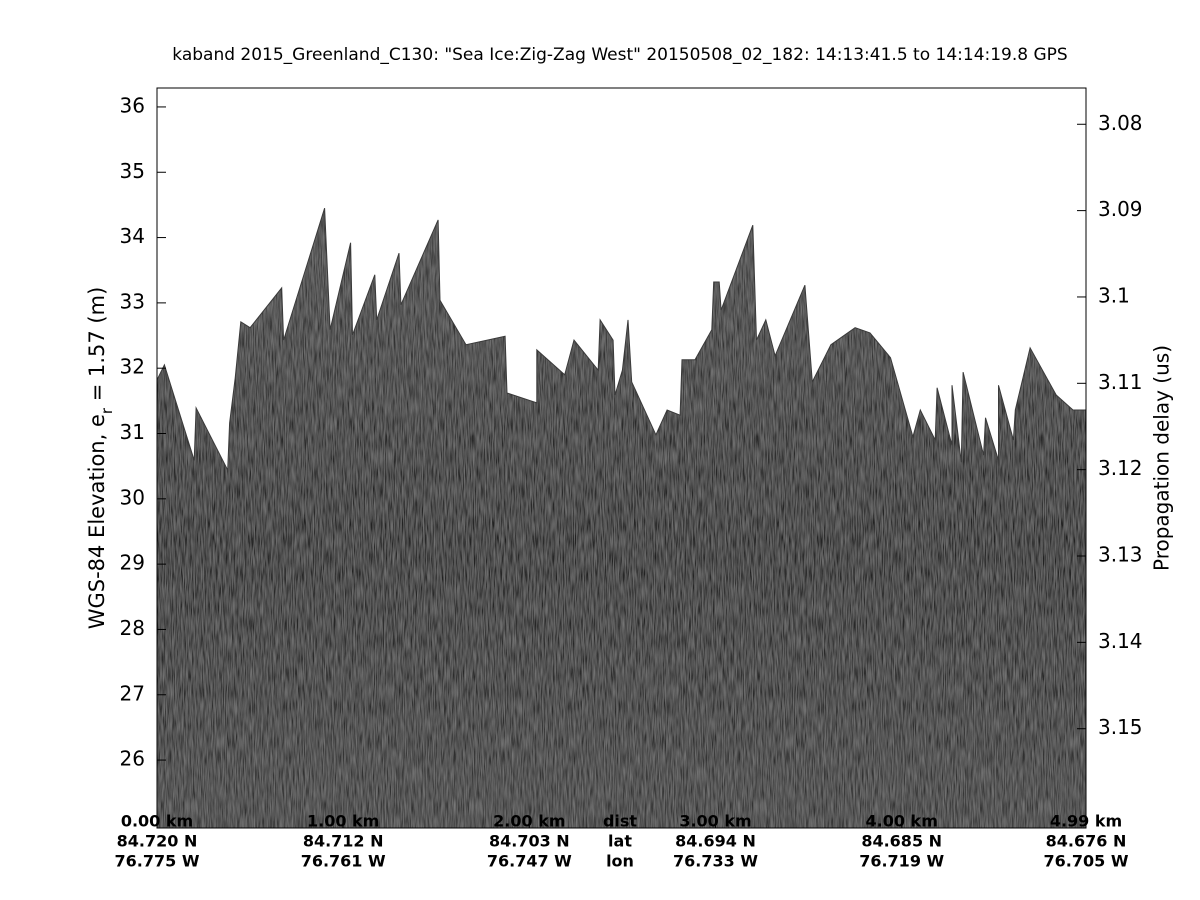 Image resolution: width=1200 pixels, height=900 pixels. What do you see at coordinates (620, 861) in the screenshot?
I see `x-row-name: lon` at bounding box center [620, 861].